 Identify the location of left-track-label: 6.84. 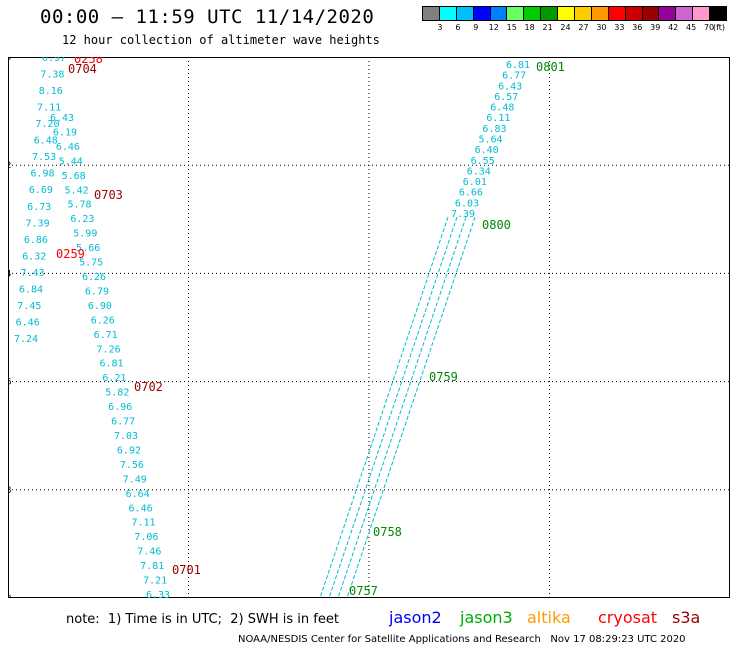
(31, 289).